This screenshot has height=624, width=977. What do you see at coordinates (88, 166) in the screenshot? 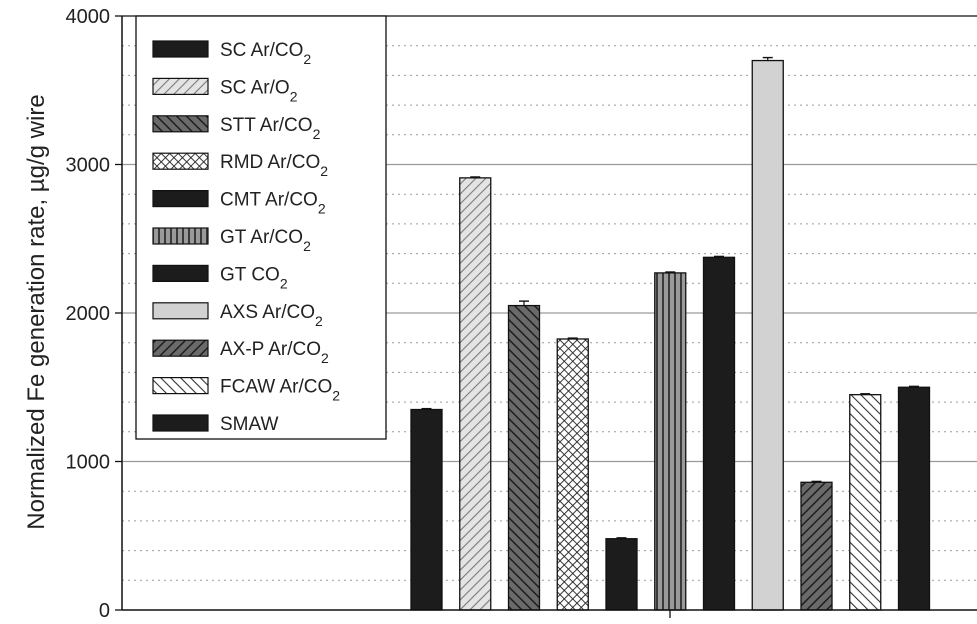
I see `y-tick-label: 3000` at bounding box center [88, 166].